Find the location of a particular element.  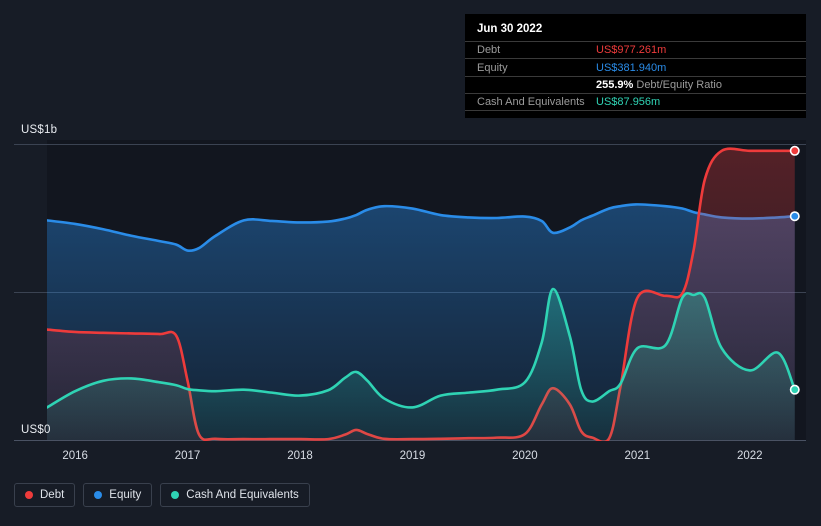

tooltip-row-cash: Cash And Equivalents US$87.956m is located at coordinates (635, 102).